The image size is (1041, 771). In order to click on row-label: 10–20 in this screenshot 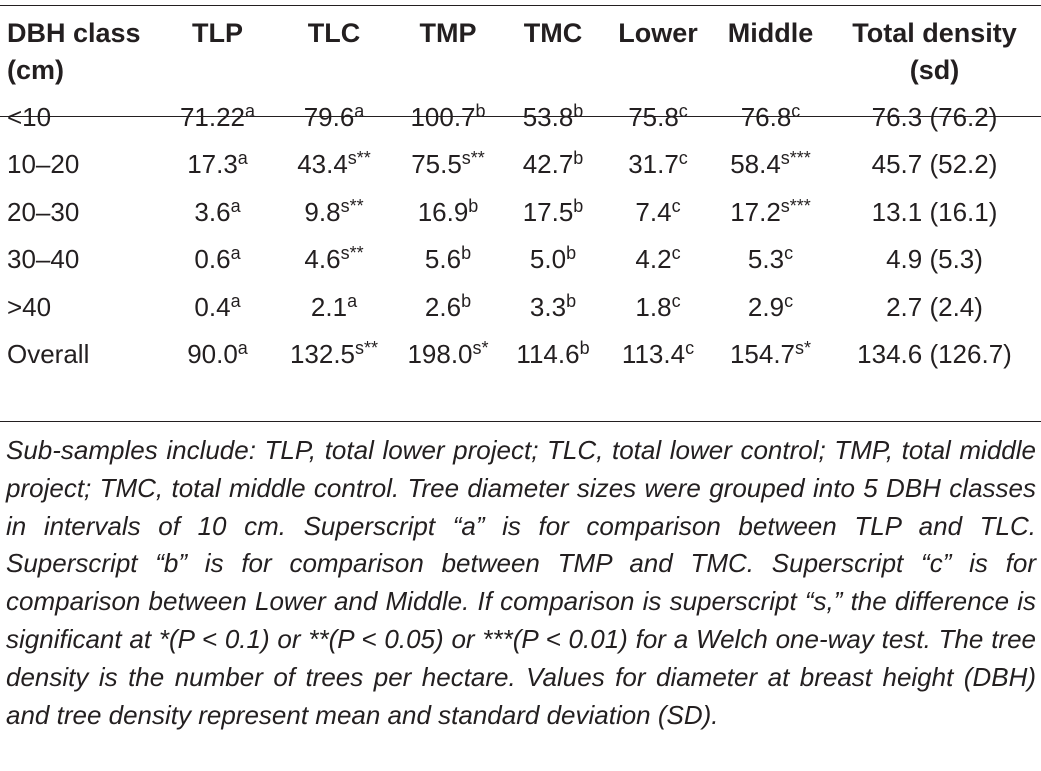, I will do `click(43, 164)`.